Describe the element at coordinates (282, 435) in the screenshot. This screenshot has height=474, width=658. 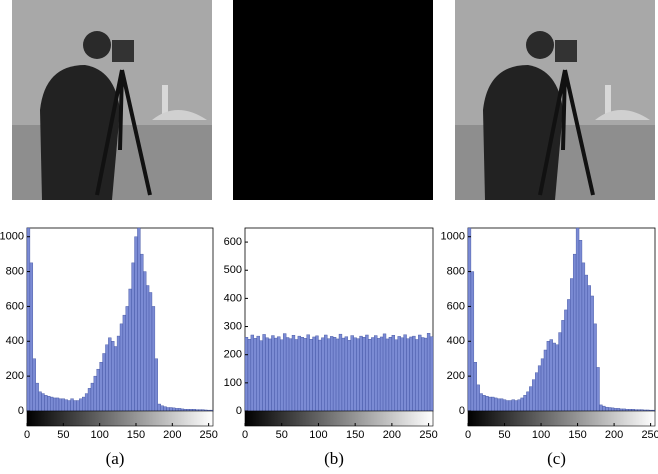
I see `x-tick-label: 50` at that location.